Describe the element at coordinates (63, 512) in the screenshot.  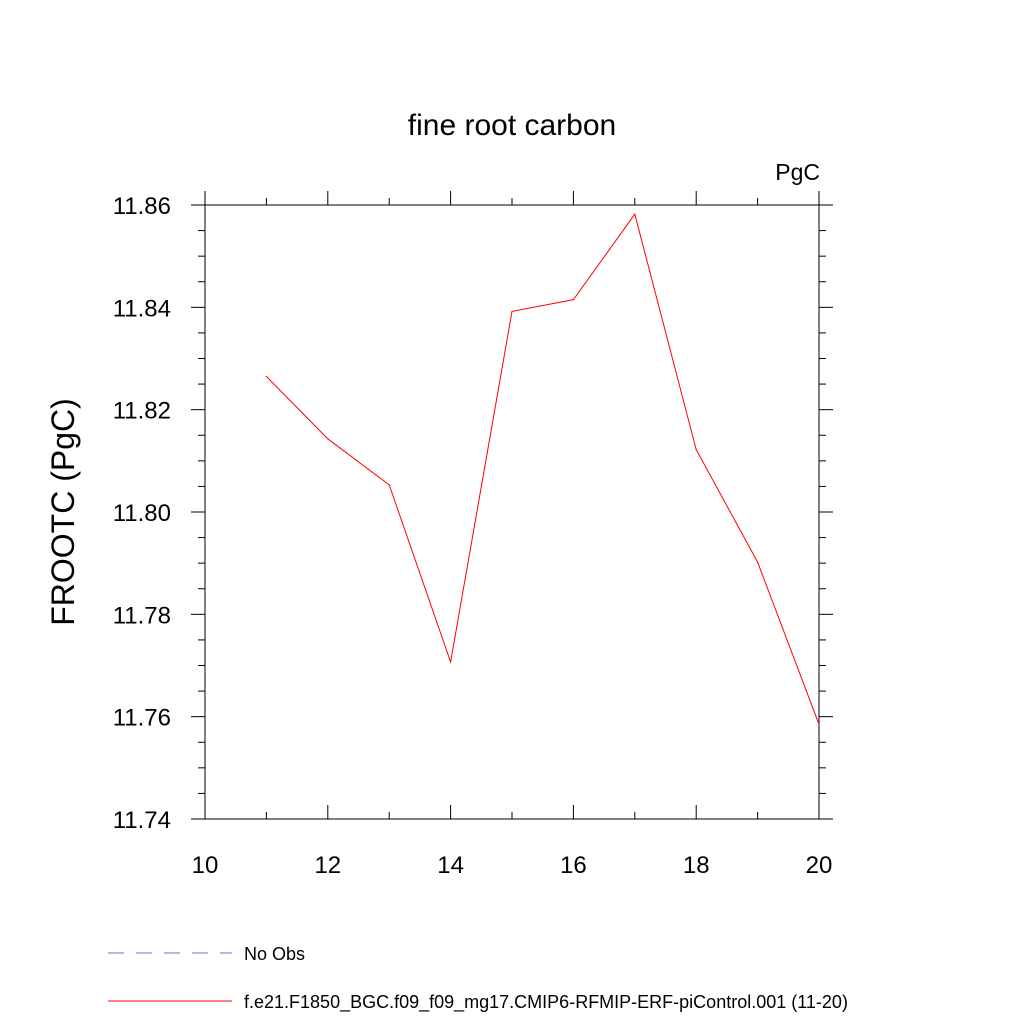
I see `y-axis-label: FROOTC (PgC)` at that location.